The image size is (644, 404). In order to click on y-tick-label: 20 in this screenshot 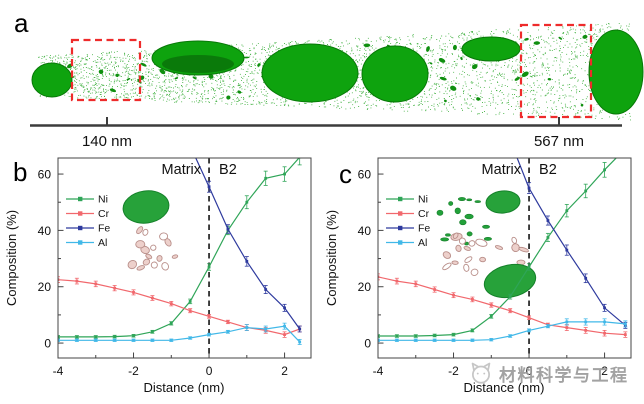, I will do `click(45, 287)`.